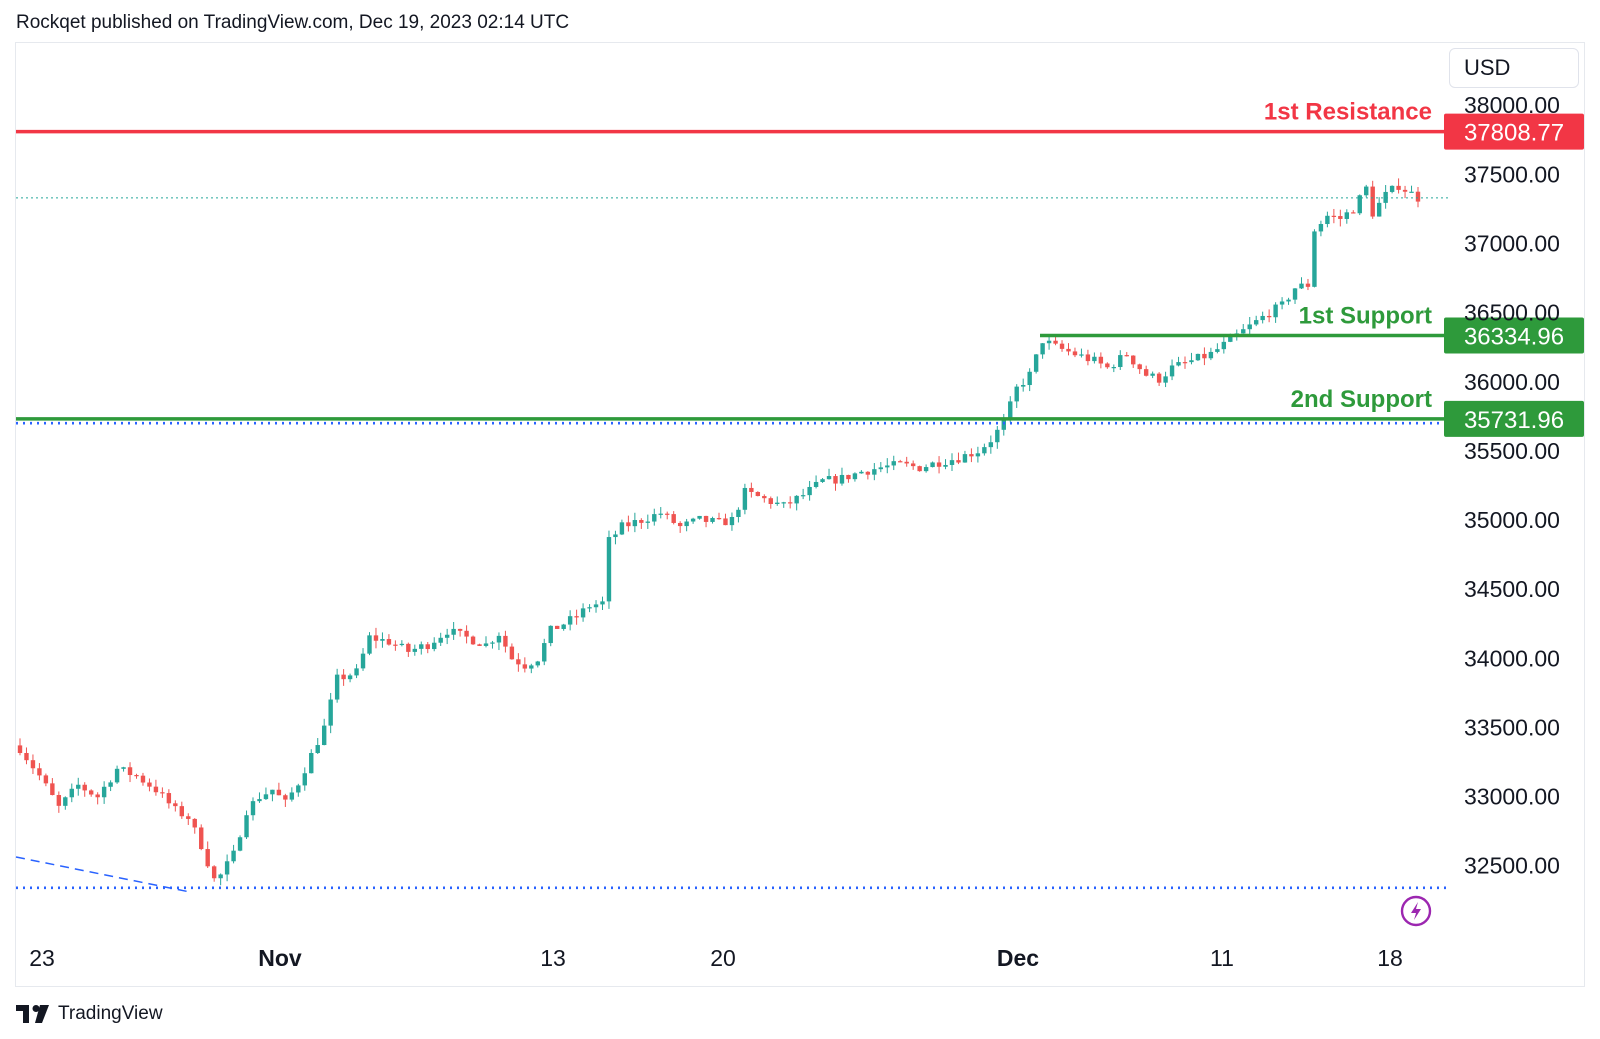 Image resolution: width=1600 pixels, height=1039 pixels. What do you see at coordinates (1365, 315) in the screenshot?
I see `support-label: 1st Support` at bounding box center [1365, 315].